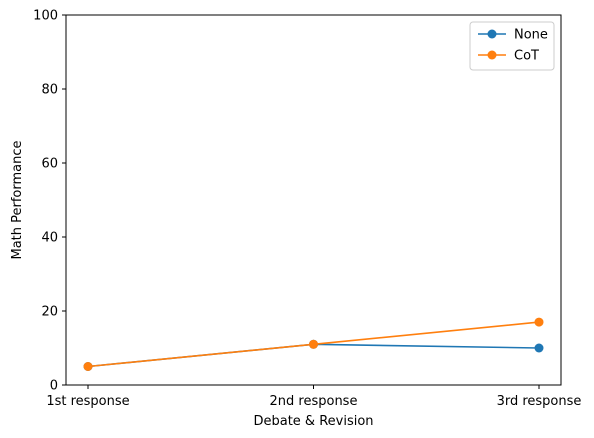 The image size is (594, 438). Describe the element at coordinates (49, 201) in the screenshot. I see `y-axis: 0 20 40 60 80 100` at that location.